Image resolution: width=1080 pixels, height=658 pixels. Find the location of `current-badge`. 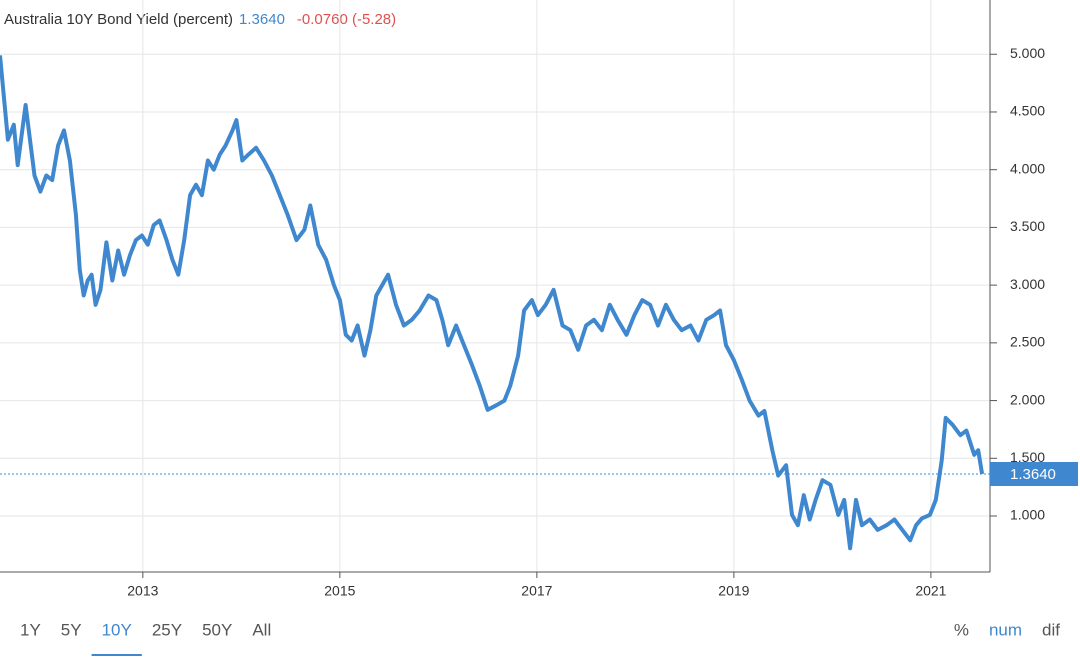

current-badge is located at coordinates (1034, 473).